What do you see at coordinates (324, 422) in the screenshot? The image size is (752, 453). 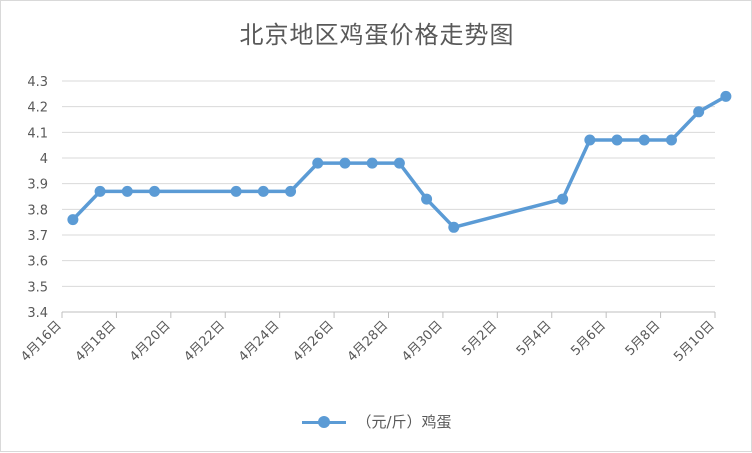 I see `legend-line-marker-icon` at bounding box center [324, 422].